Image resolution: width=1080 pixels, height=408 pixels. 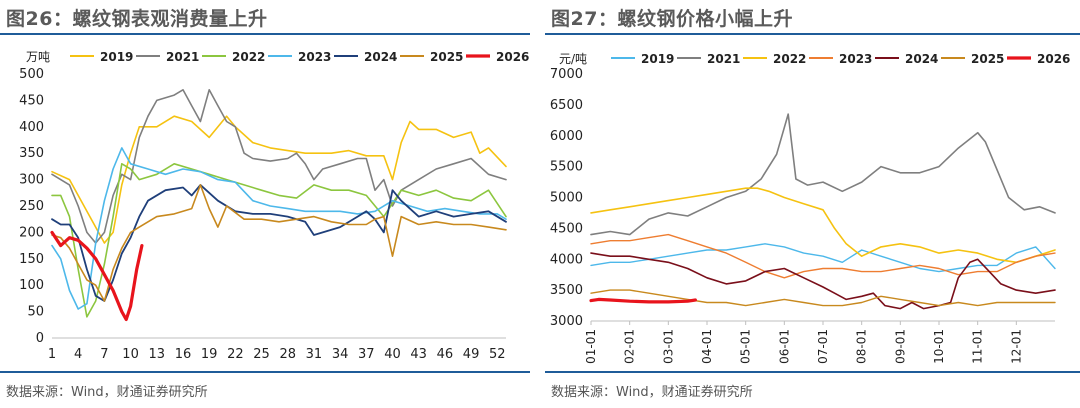 I want to click on x-tick-label: 03-01, so click(x=668, y=346).